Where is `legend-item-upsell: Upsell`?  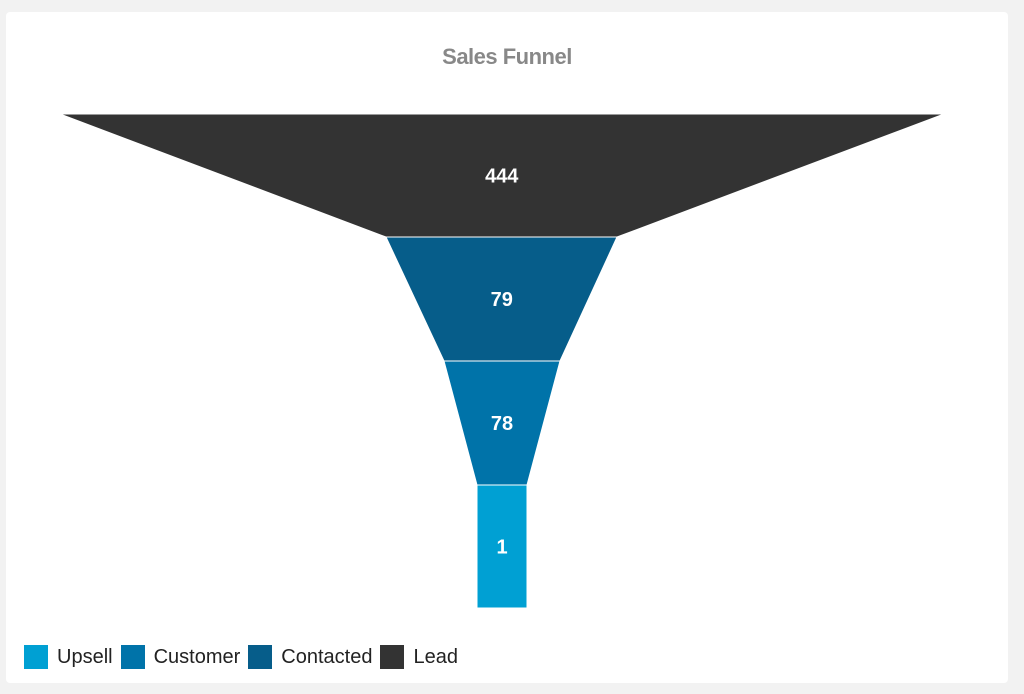
legend-item-upsell: Upsell is located at coordinates (68, 657).